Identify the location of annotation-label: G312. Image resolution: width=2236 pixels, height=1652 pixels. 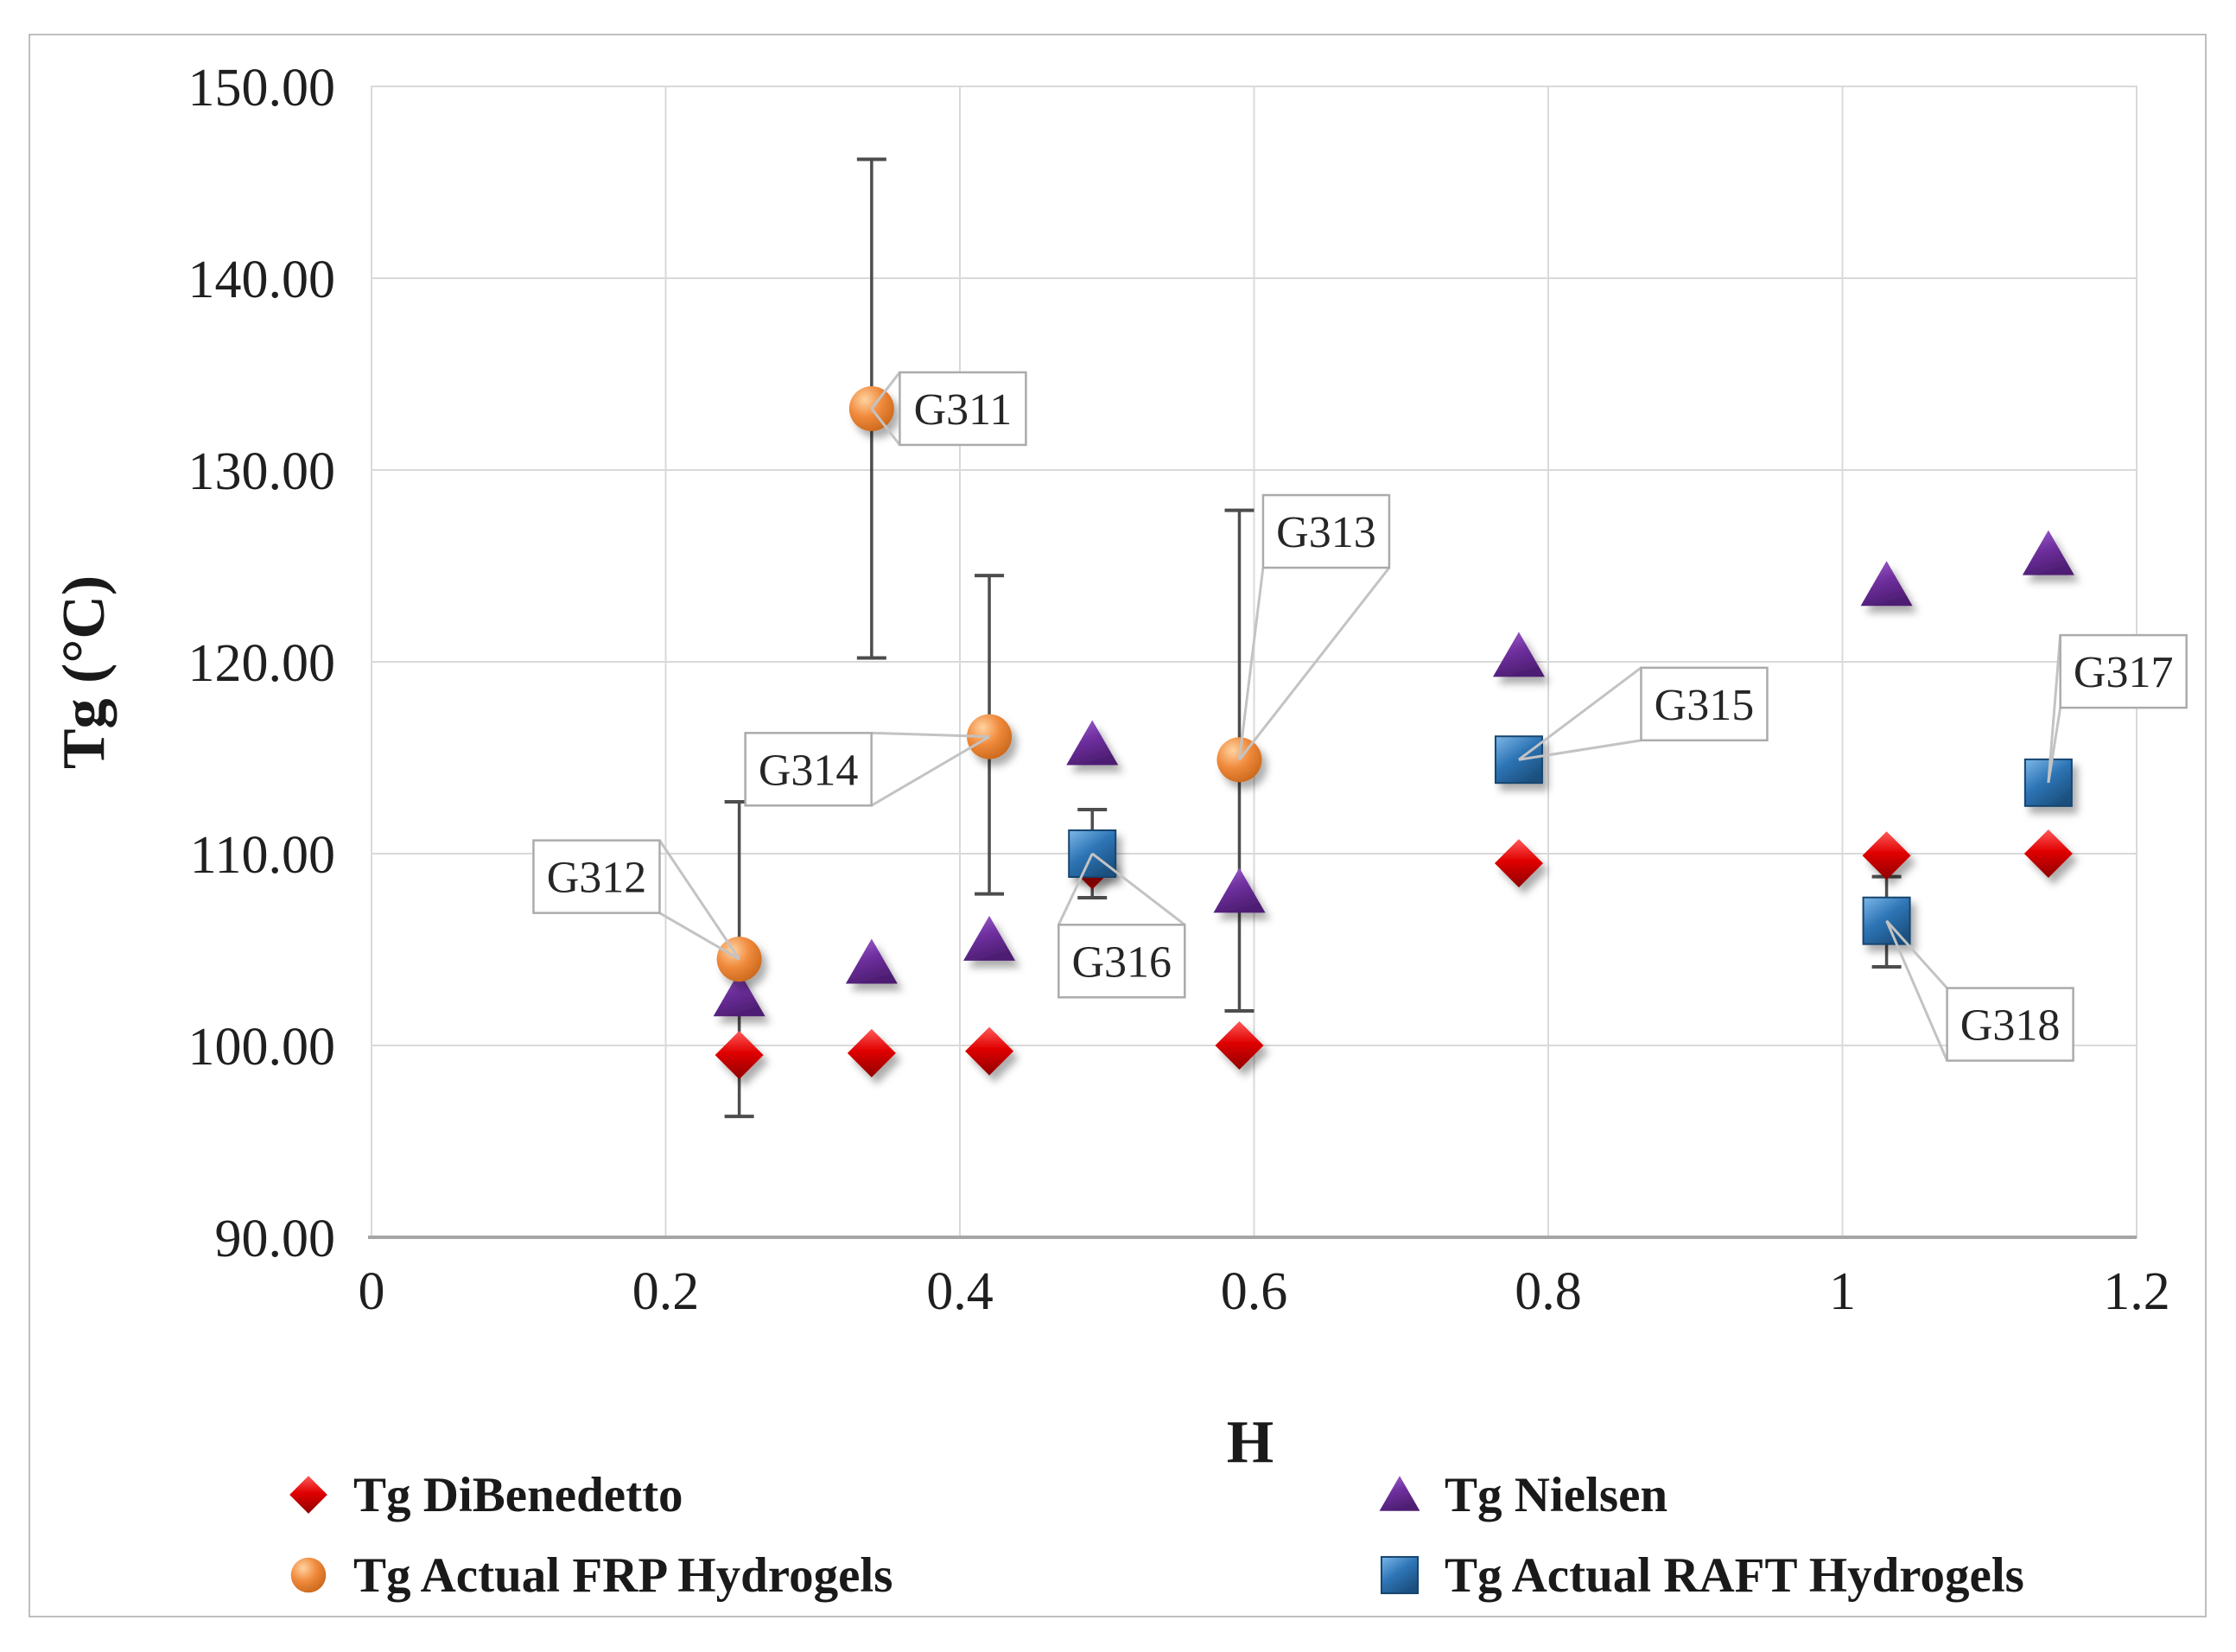
(597, 878).